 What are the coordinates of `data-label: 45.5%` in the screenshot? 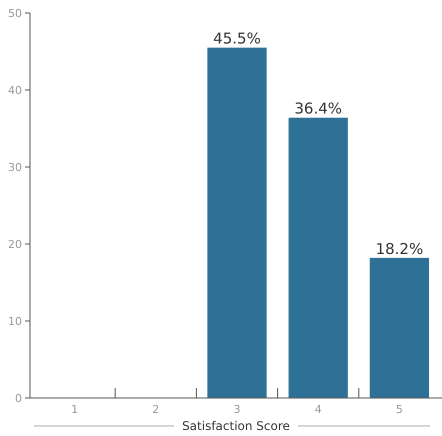 It's located at (237, 39).